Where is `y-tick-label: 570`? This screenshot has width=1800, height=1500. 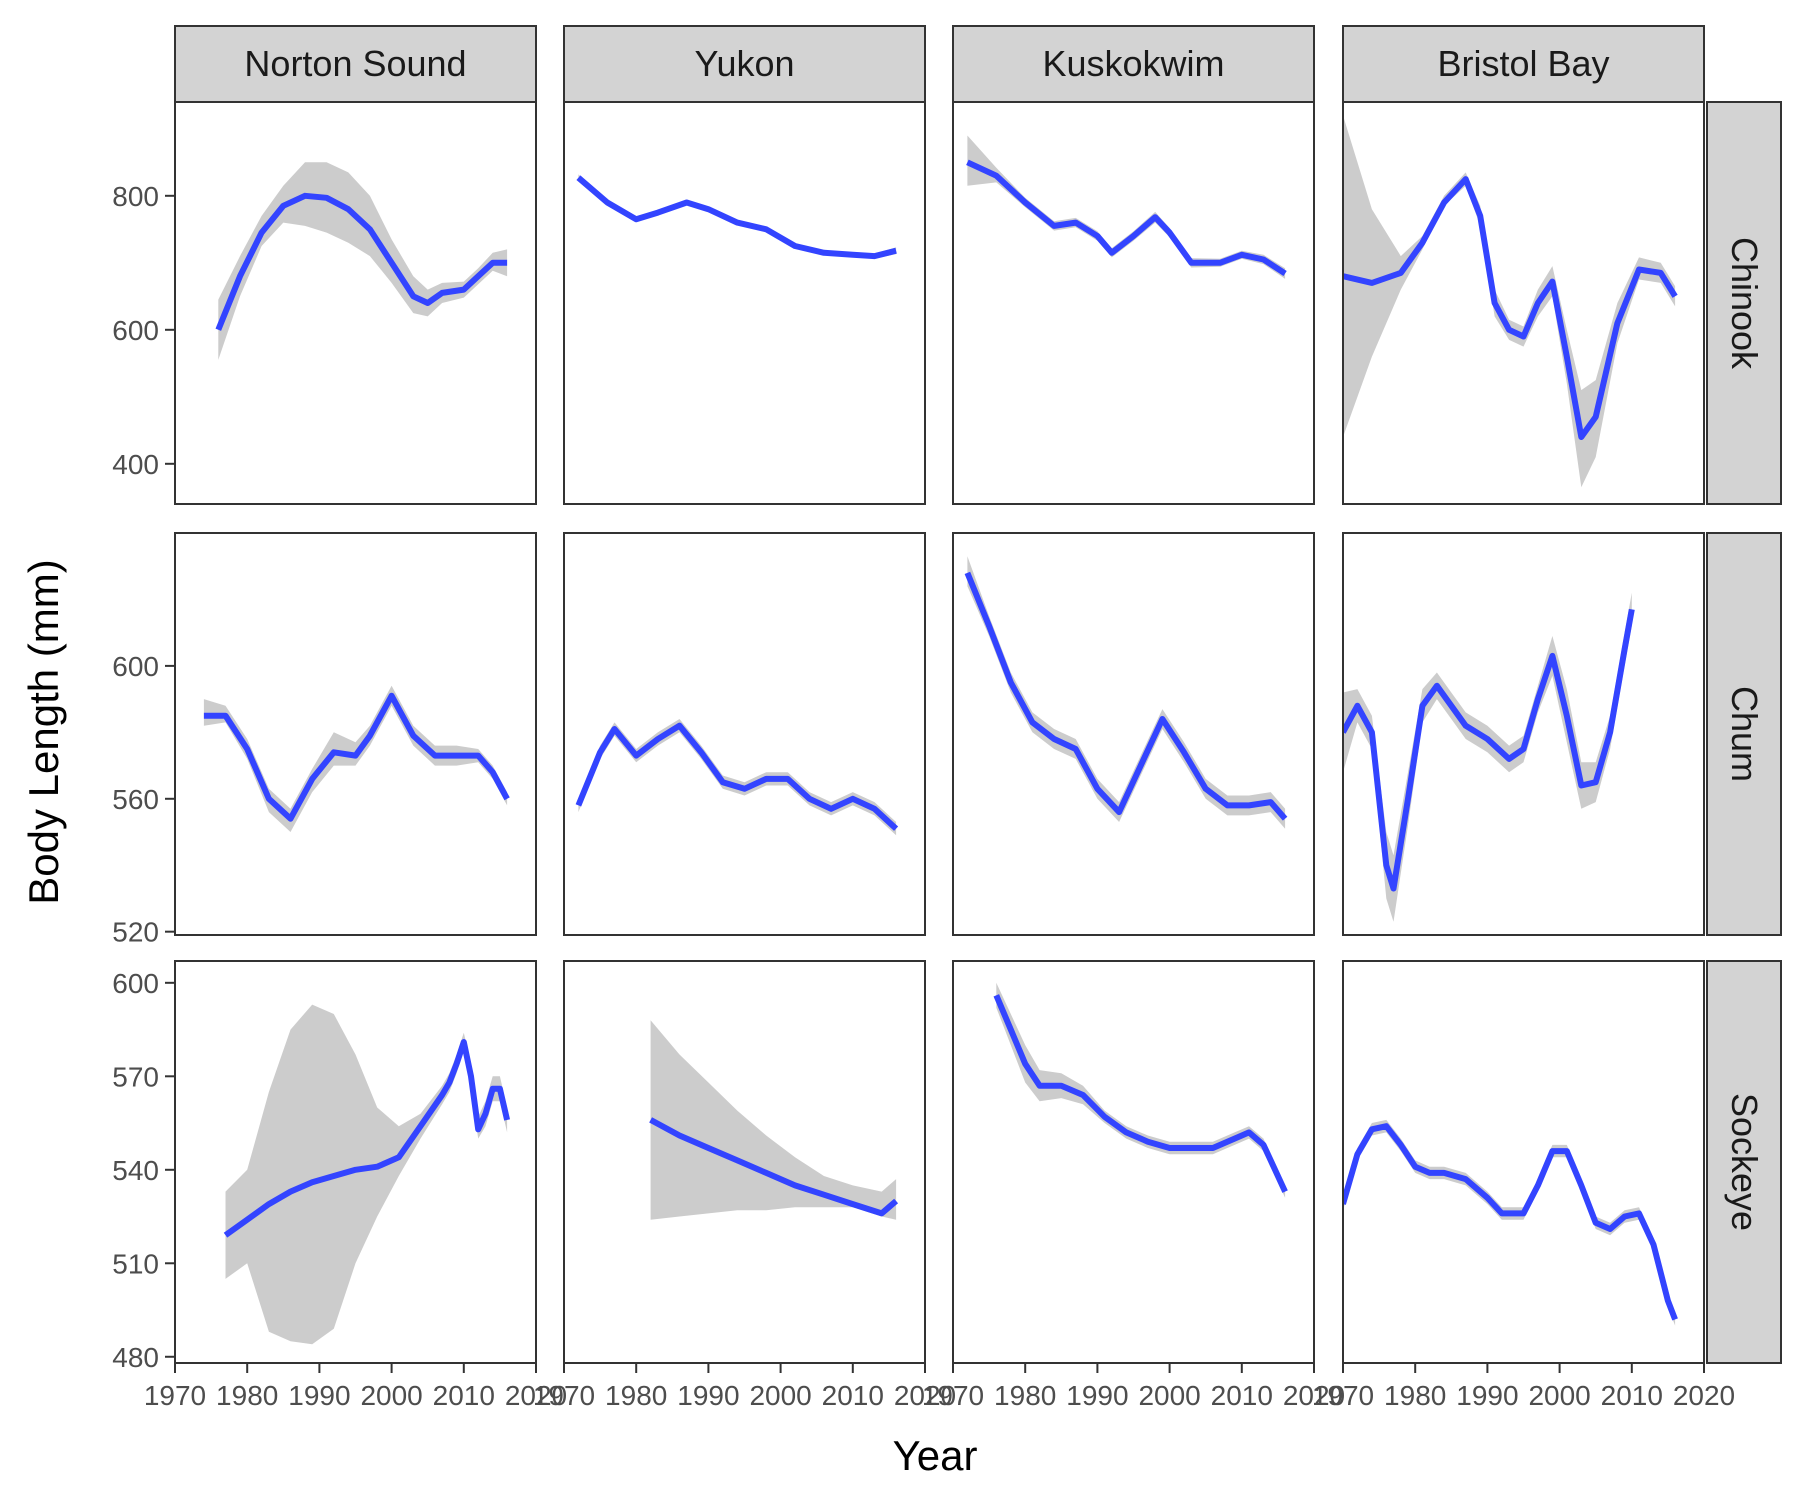 y-tick-label: 570 is located at coordinates (135, 1076).